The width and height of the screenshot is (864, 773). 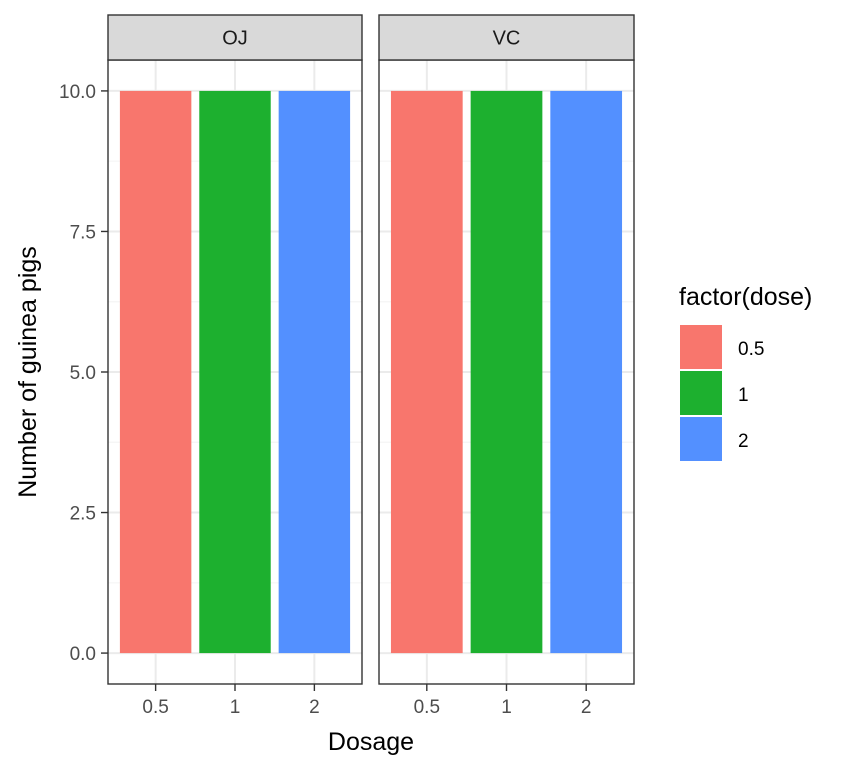 I want to click on y-tick-label: 5.0, so click(x=83, y=373).